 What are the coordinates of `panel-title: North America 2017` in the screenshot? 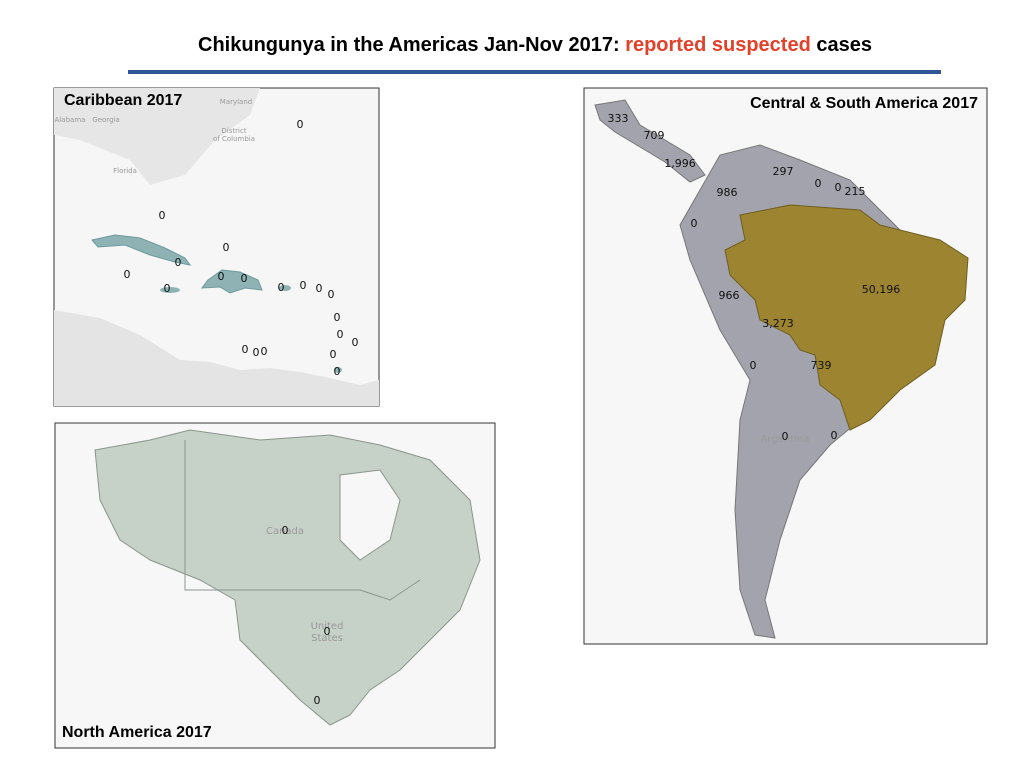 It's located at (137, 732).